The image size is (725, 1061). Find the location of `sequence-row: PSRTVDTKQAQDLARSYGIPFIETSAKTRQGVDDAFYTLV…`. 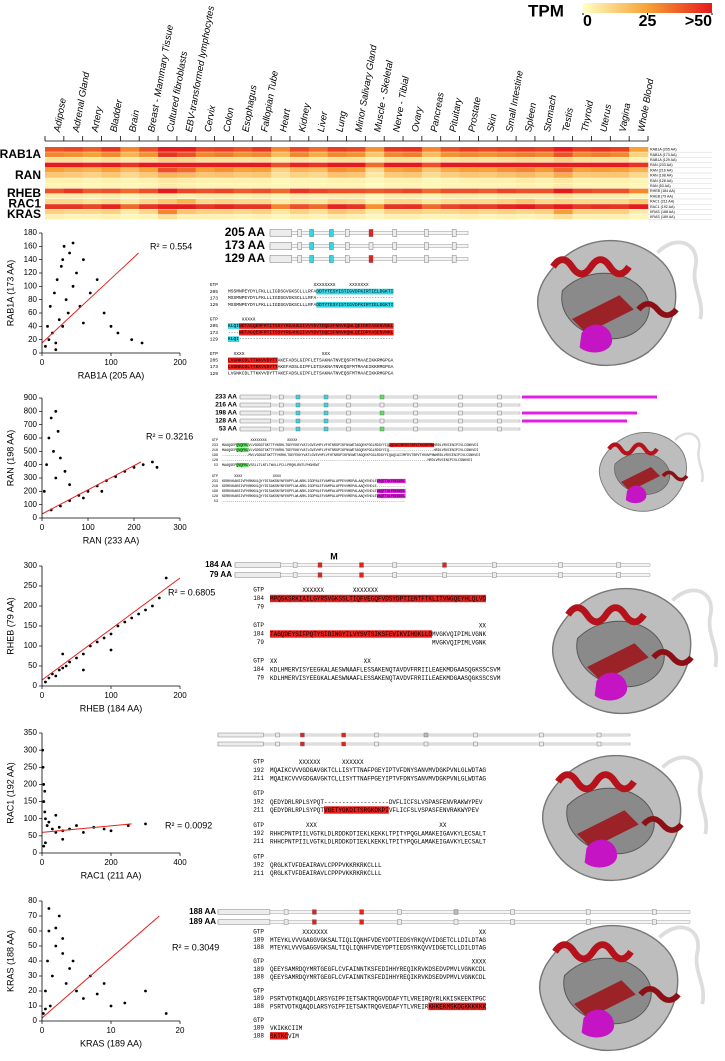

sequence-row: PSRTVDTKQAQDLARSYGIPFIETSAKTRQGVDDAFYTLV… is located at coordinates (378, 998).